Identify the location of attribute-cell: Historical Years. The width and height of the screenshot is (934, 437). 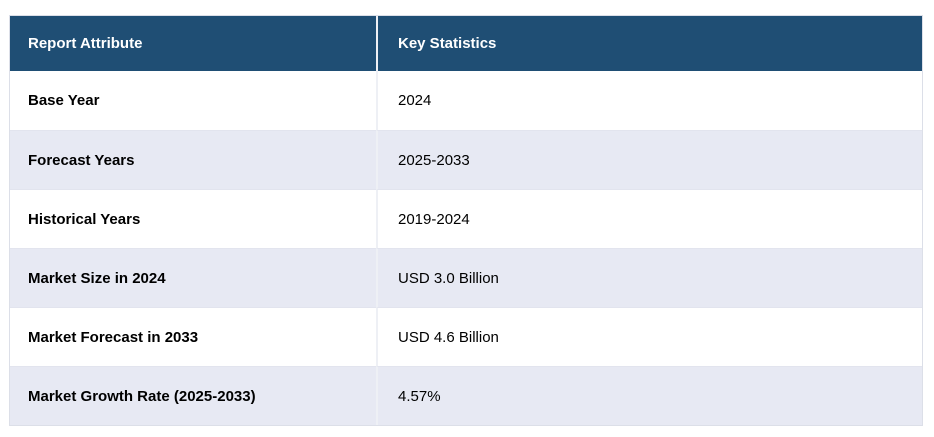
(193, 218).